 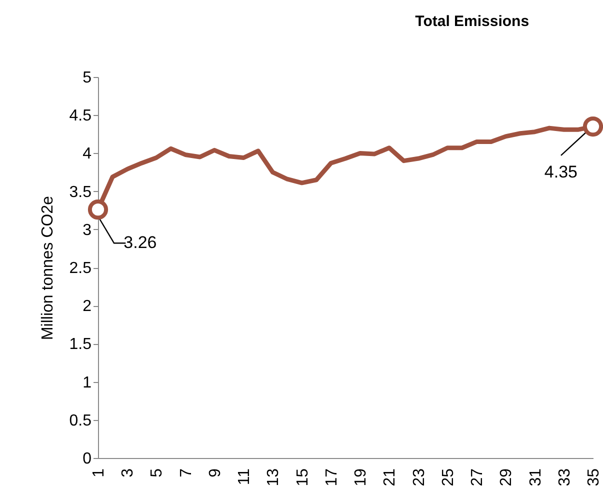 What do you see at coordinates (561, 172) in the screenshot?
I see `data-label: 4.35` at bounding box center [561, 172].